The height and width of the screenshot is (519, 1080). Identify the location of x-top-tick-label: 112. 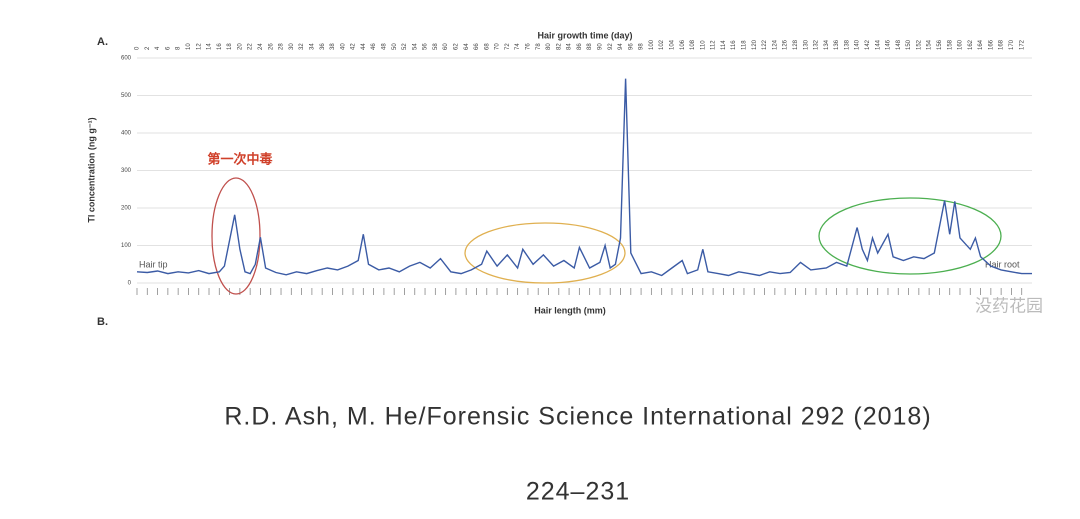
(714, 45).